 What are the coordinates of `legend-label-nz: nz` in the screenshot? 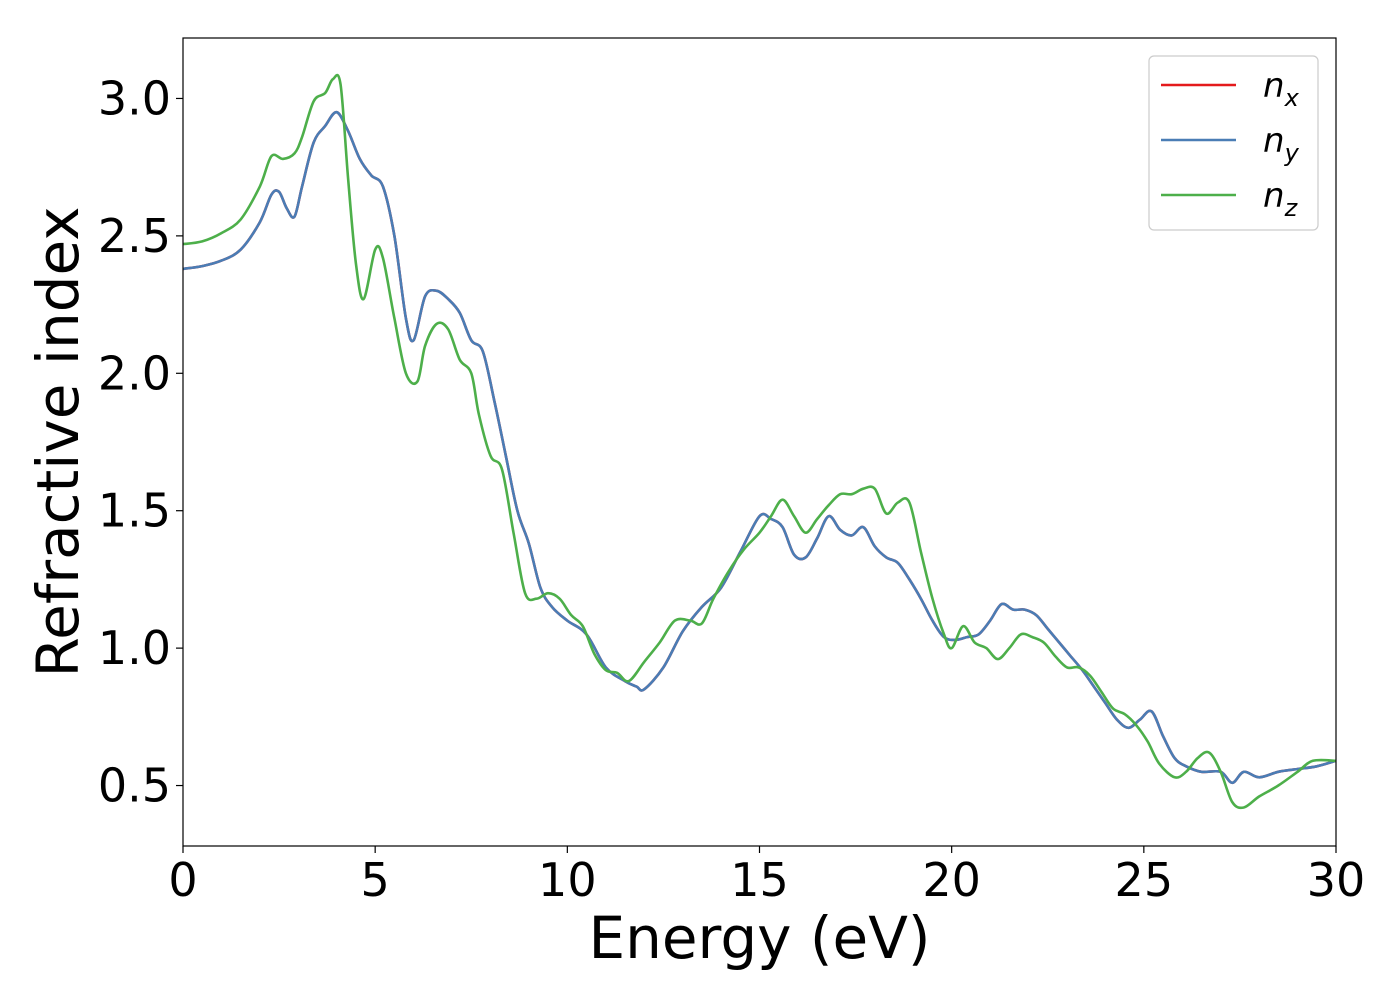 It's located at (1281, 199).